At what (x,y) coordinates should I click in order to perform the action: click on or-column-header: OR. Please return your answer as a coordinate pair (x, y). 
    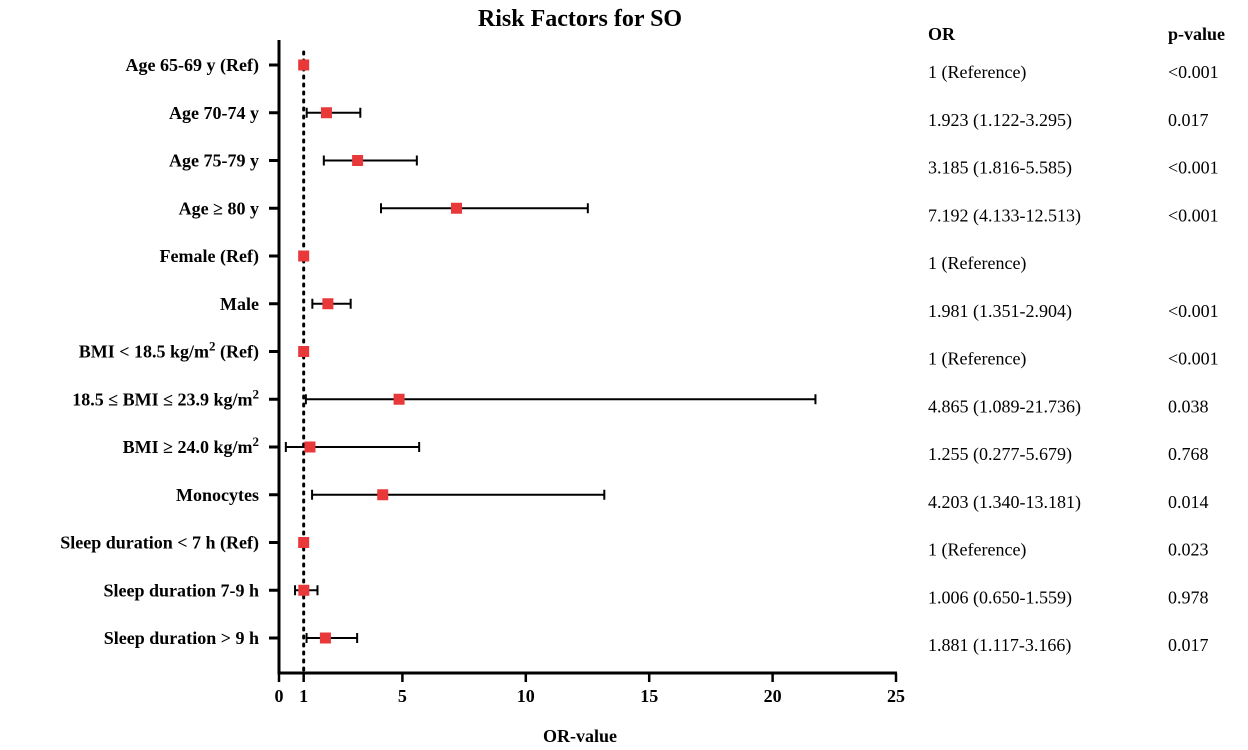
    Looking at the image, I should click on (942, 34).